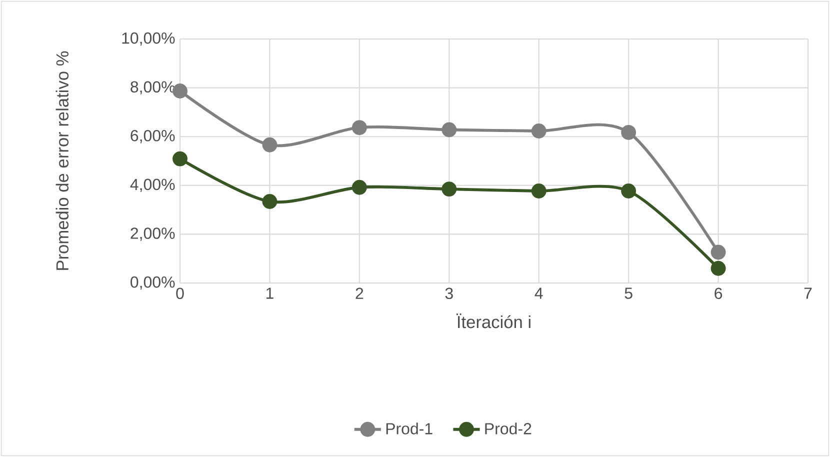  What do you see at coordinates (180, 294) in the screenshot?
I see `x-tick-label: 0` at bounding box center [180, 294].